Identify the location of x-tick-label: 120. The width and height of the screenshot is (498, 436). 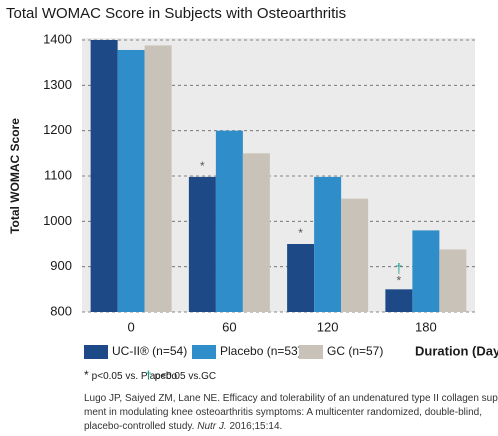
(328, 326).